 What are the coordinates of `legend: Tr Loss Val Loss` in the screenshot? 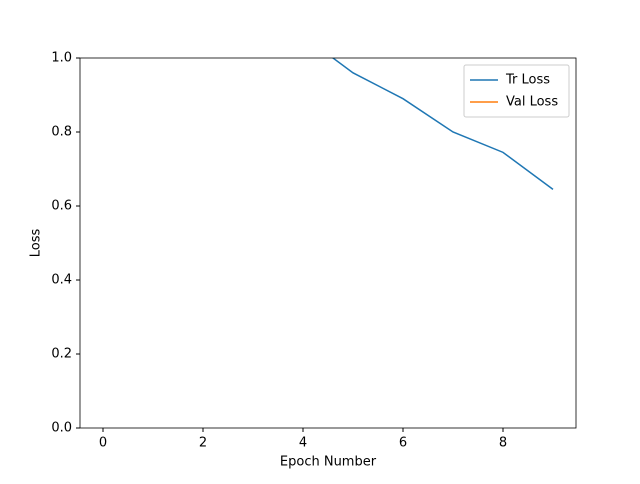 It's located at (516, 91).